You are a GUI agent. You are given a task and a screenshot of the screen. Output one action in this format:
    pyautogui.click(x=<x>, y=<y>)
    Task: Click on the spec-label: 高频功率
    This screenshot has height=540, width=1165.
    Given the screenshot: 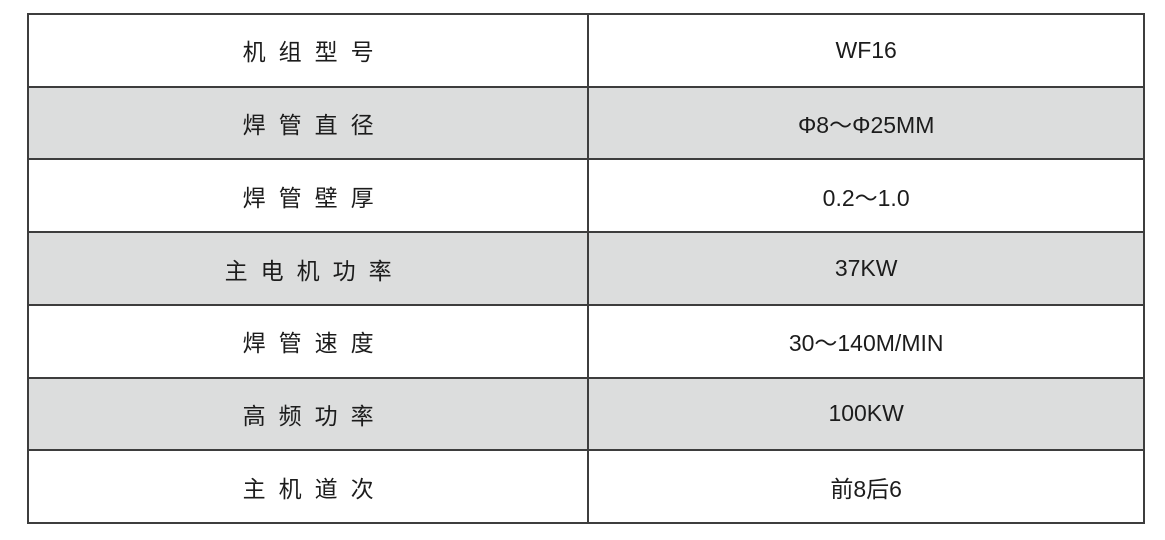 What is the action you would take?
    pyautogui.click(x=314, y=415)
    